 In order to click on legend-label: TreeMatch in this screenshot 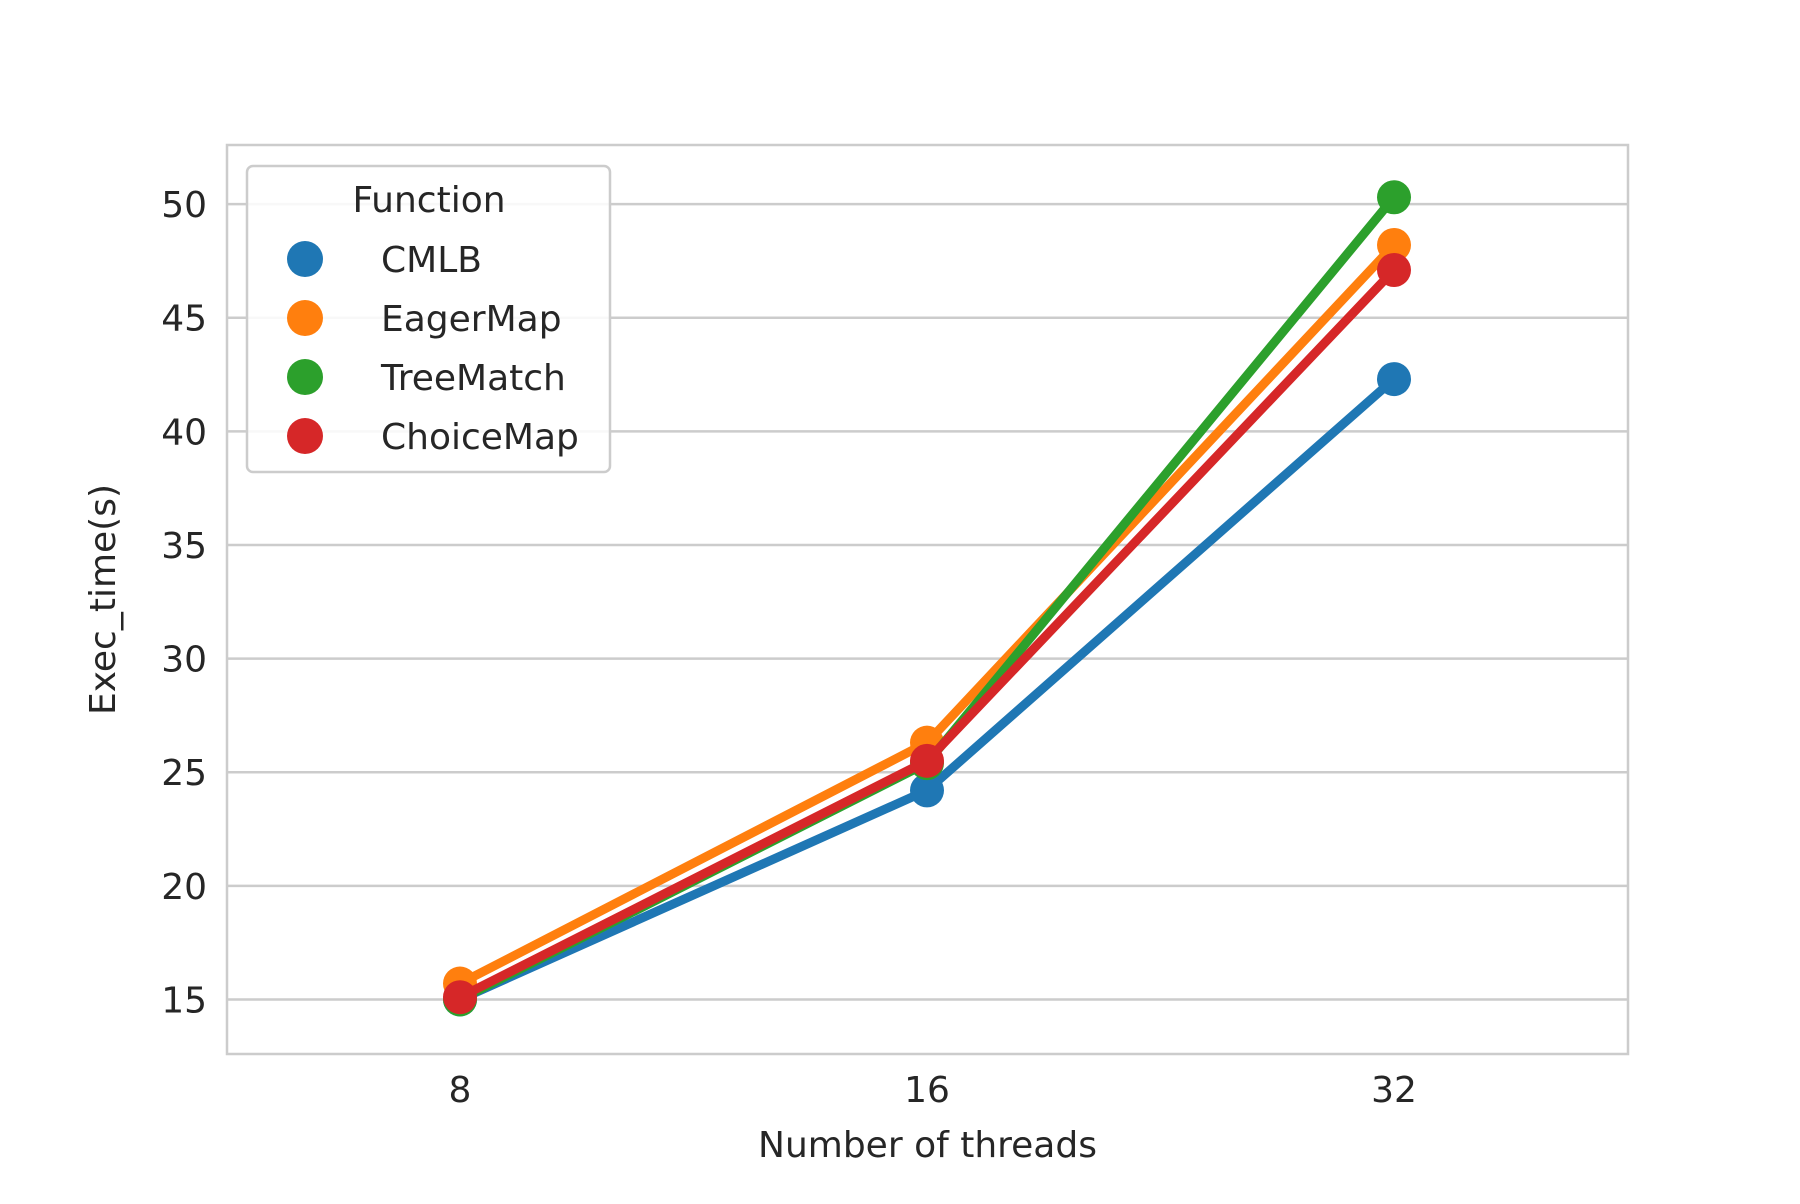, I will do `click(473, 378)`.